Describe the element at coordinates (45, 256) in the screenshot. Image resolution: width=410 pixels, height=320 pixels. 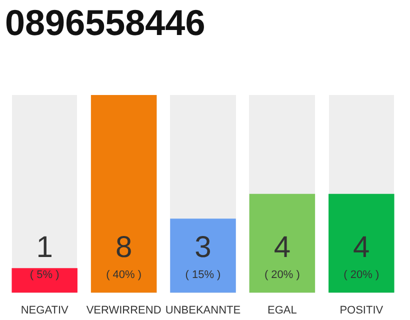
I see `data-label: 1 ( 5% )` at that location.